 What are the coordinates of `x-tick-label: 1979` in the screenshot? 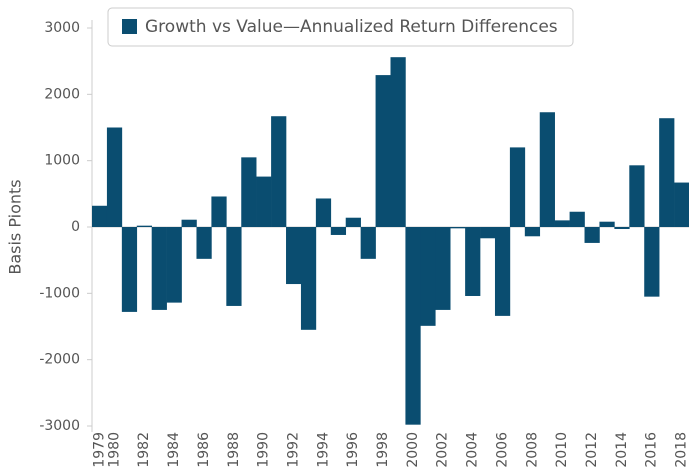 It's located at (99, 450).